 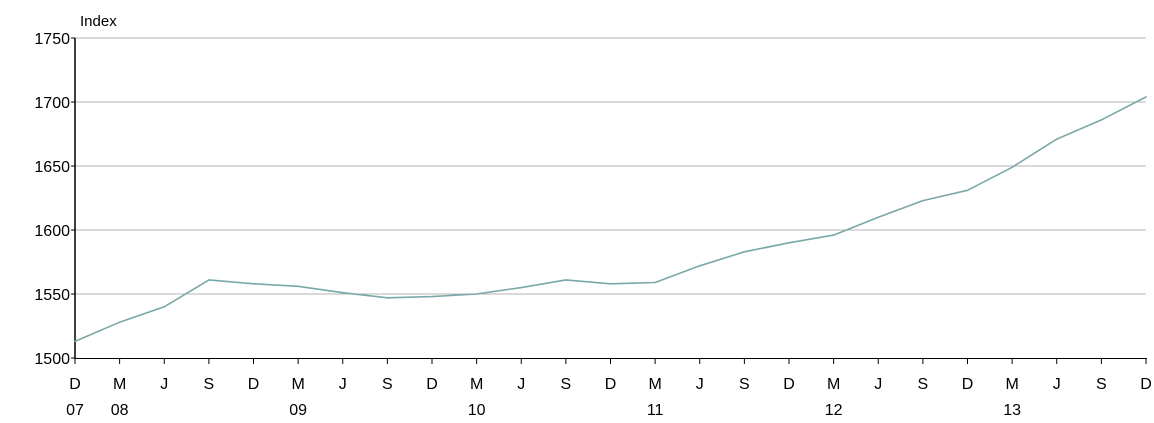 I want to click on y-tick-label: 1600, so click(x=52, y=231).